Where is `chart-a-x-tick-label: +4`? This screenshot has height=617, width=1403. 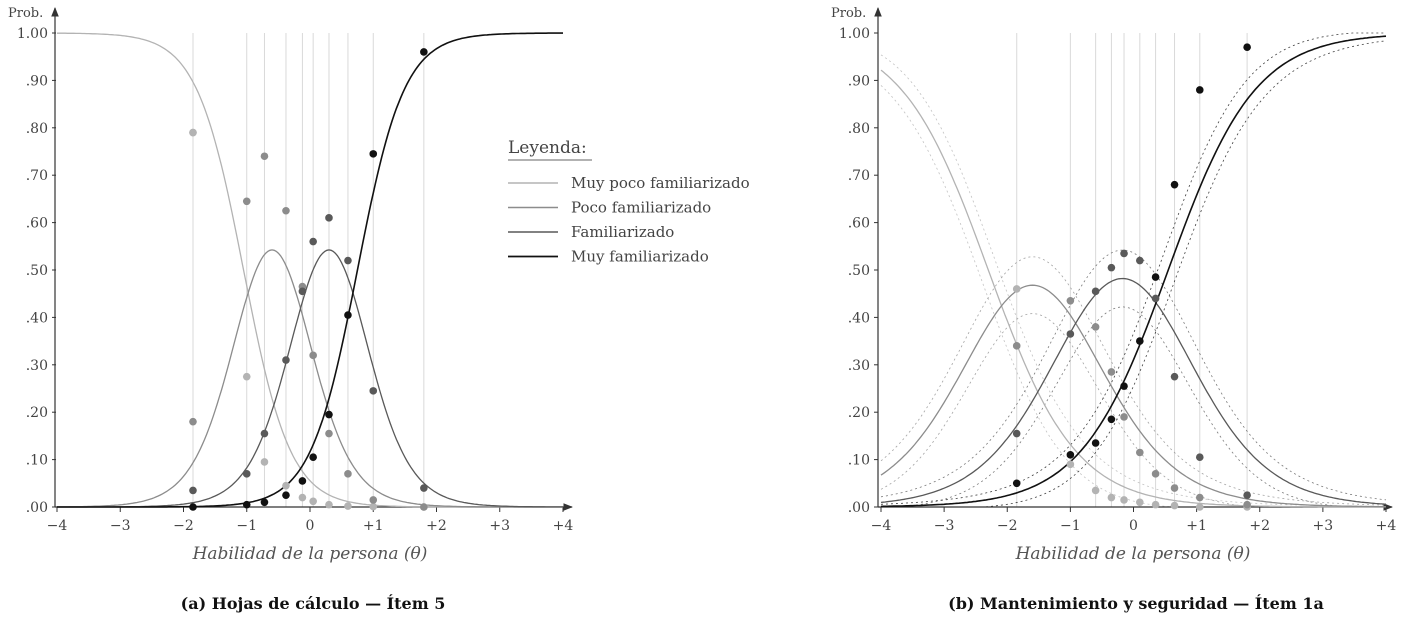
chart-a-x-tick-label: +4 is located at coordinates (563, 526).